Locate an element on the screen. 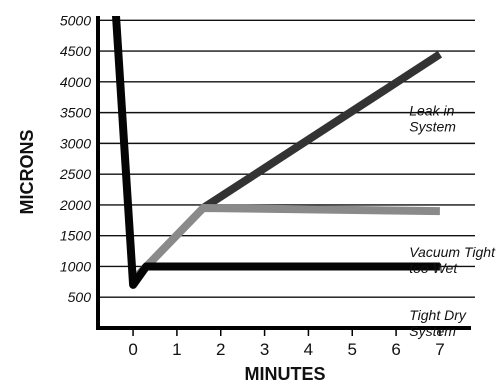  y-tick-label-2000: 2000 is located at coordinates (75, 205).